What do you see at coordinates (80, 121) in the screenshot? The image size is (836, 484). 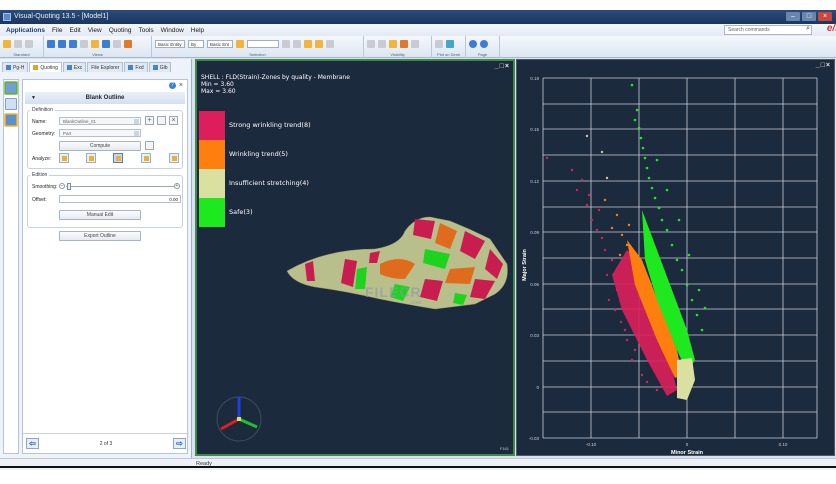 I see `name-value: BlankOutline_01` at bounding box center [80, 121].